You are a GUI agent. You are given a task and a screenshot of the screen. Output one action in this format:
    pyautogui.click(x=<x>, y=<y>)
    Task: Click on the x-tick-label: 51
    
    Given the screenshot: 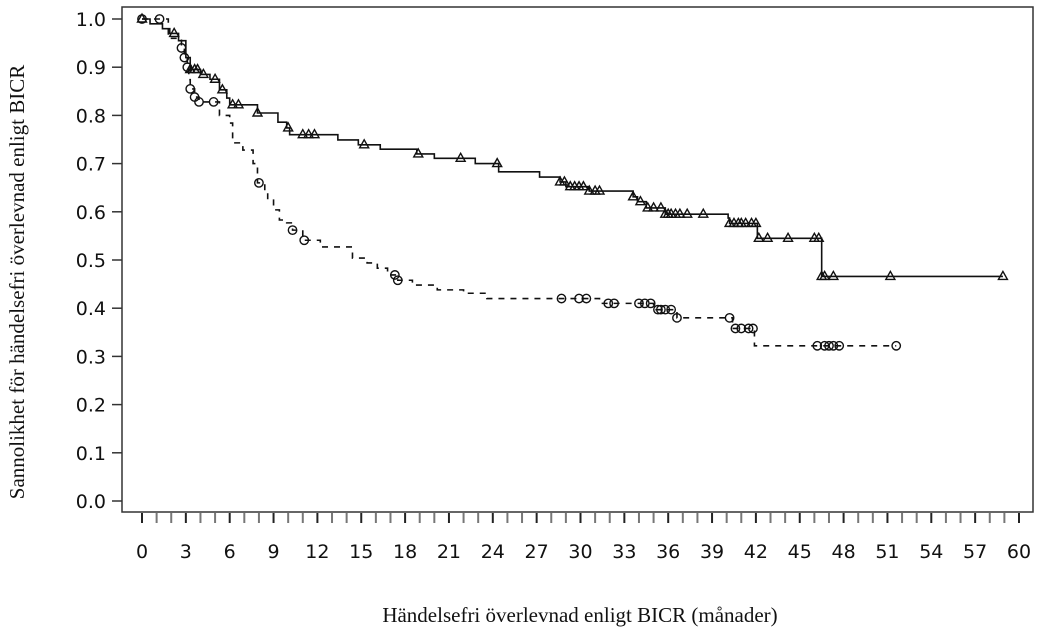 What is the action you would take?
    pyautogui.click(x=887, y=552)
    